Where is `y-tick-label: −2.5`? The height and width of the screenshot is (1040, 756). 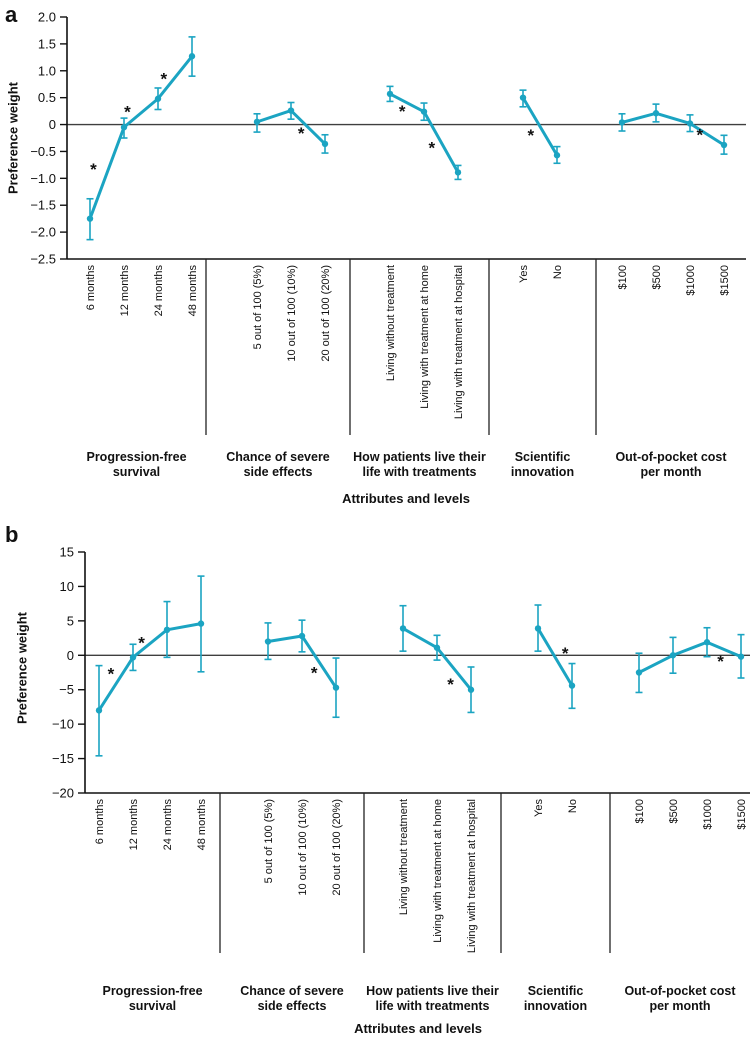
y-tick-label: −2.5 is located at coordinates (43, 259).